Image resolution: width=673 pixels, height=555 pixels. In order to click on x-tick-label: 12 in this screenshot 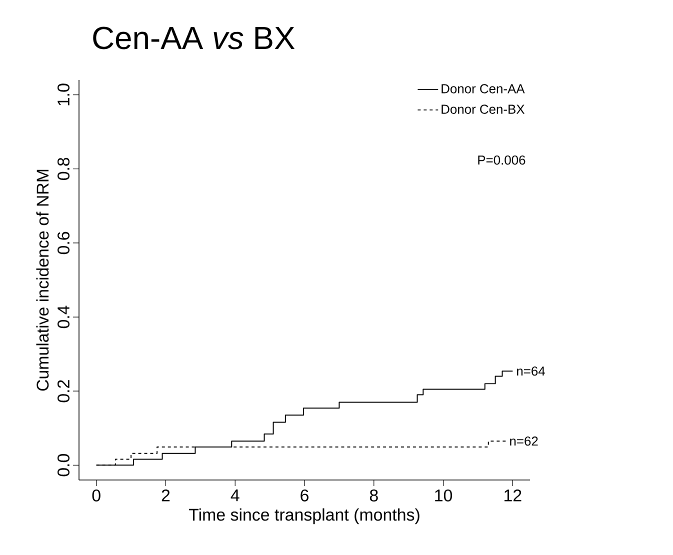, I will do `click(513, 495)`.